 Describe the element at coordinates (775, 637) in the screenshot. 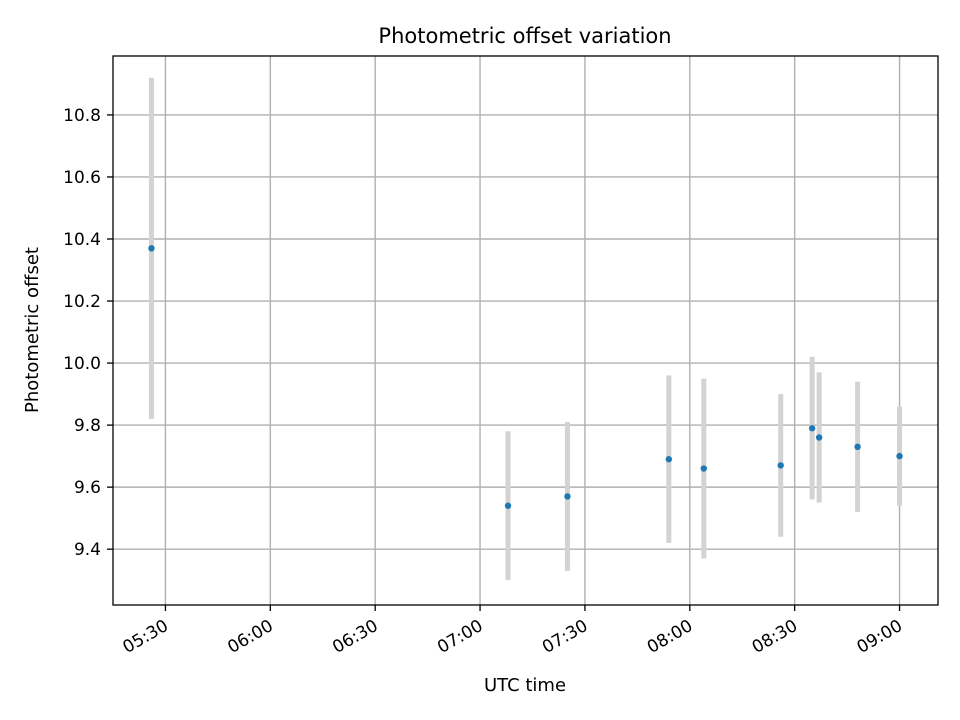

I see `x-tick-label-6: 08:30` at that location.